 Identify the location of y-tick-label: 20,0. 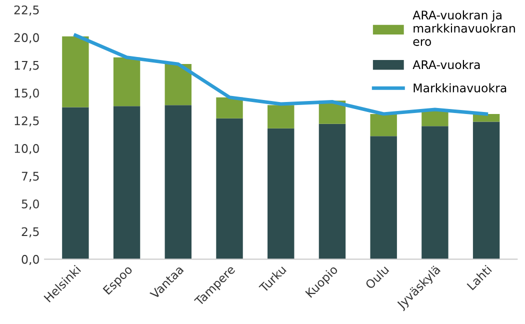
(26, 38).